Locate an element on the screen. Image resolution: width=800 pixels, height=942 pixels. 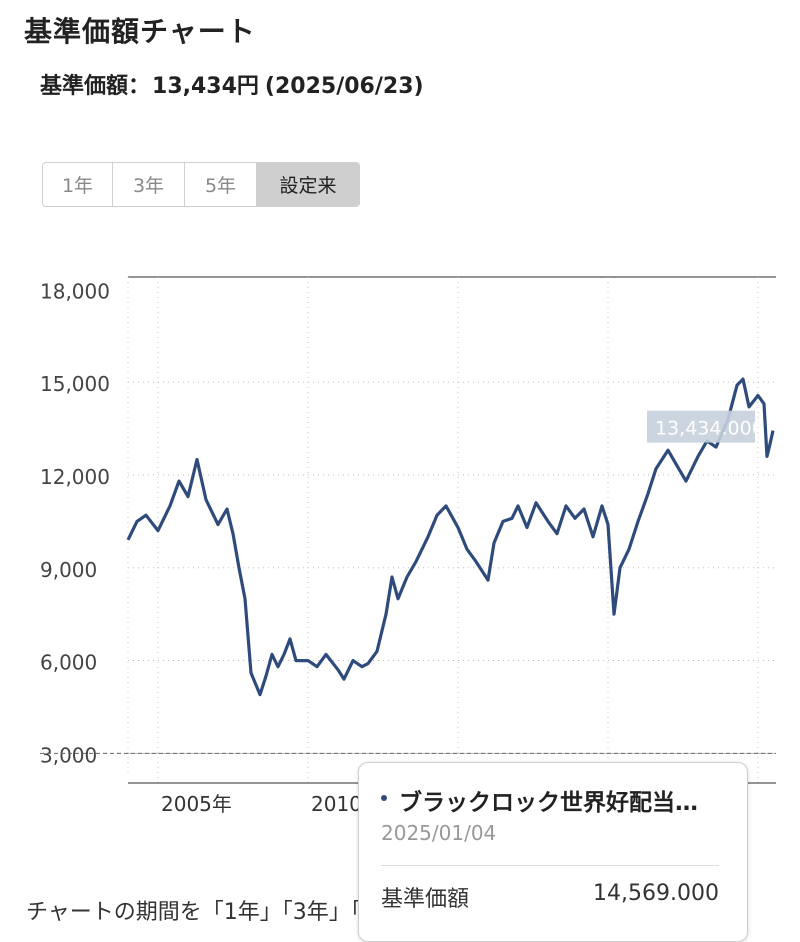
range-tabs: 1年 3年 5年 設定来 is located at coordinates (201, 184).